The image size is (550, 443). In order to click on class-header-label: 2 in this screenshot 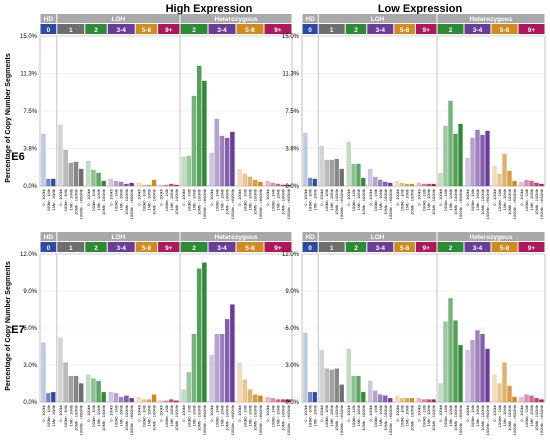, I will do `click(356, 30)`.